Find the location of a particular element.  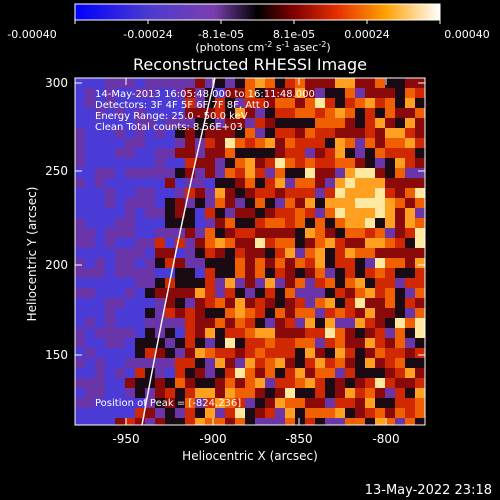

y-tick-label: 200 is located at coordinates (56, 265).